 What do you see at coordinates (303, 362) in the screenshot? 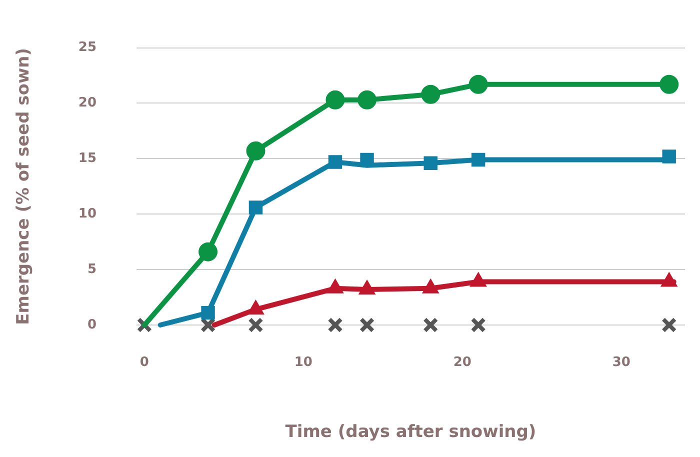
I see `x-tick-label: 10` at bounding box center [303, 362].